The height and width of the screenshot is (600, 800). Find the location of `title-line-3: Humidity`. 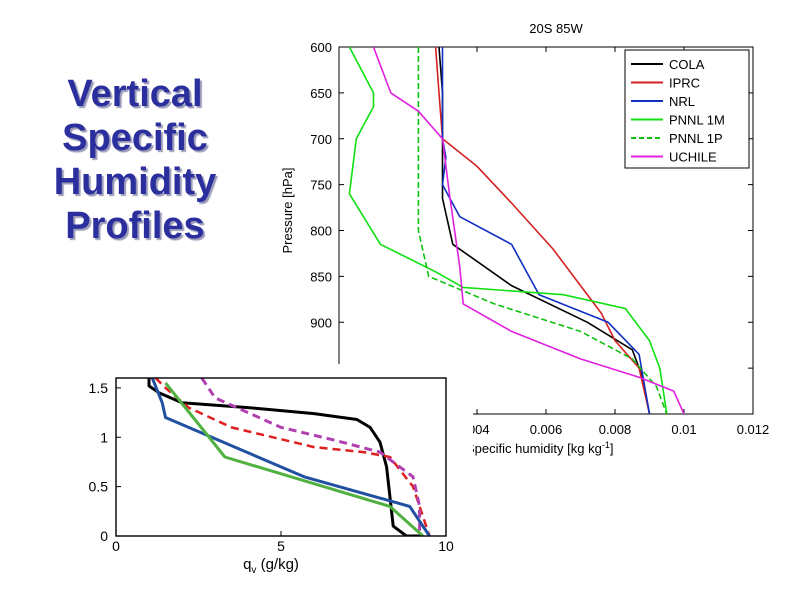

title-line-3: Humidity is located at coordinates (135, 182).